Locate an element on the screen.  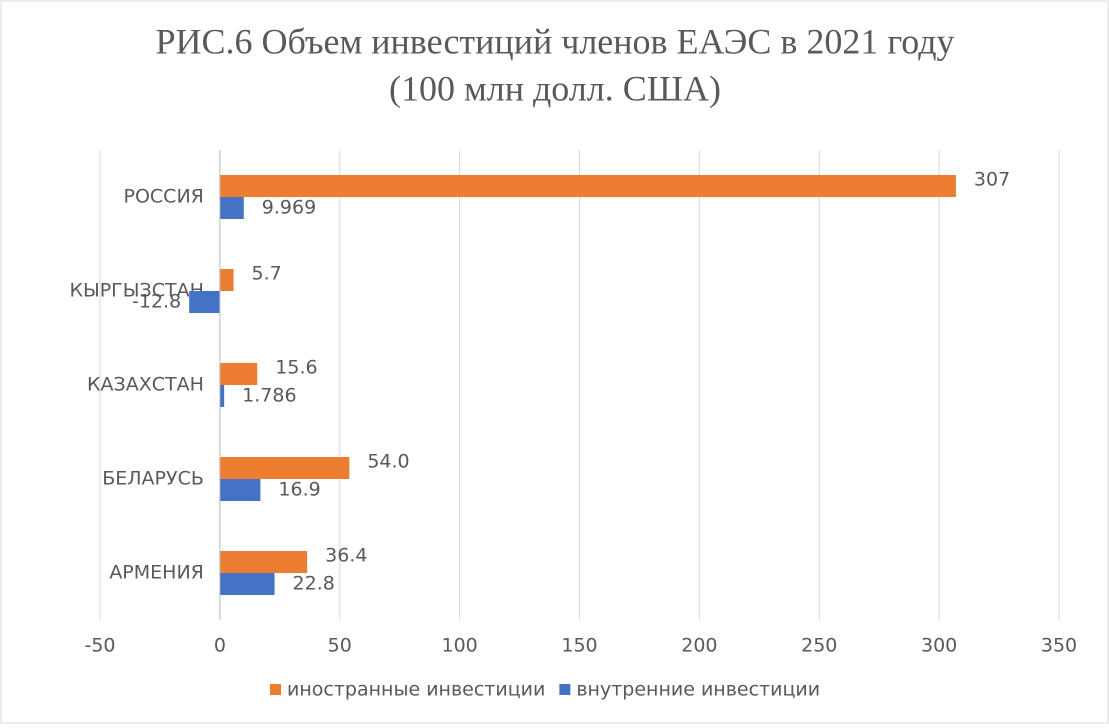
x-tick-label: 250 is located at coordinates (819, 646).